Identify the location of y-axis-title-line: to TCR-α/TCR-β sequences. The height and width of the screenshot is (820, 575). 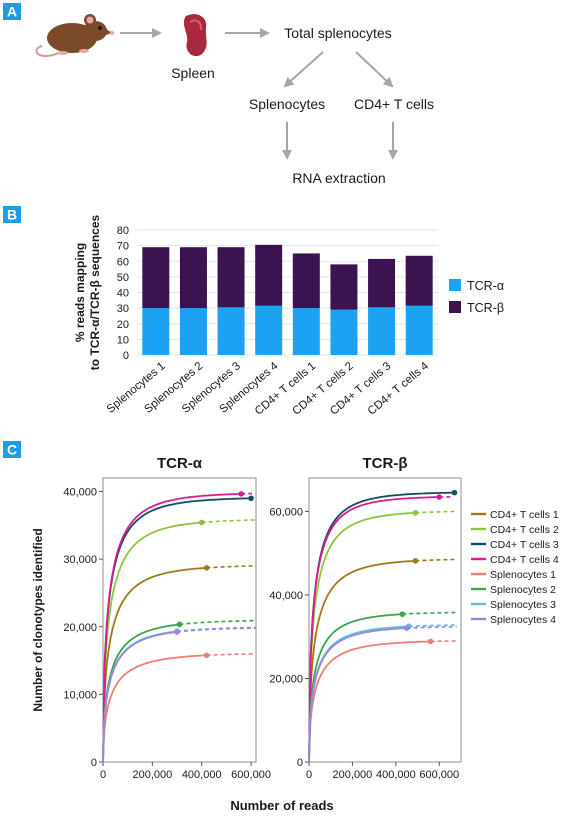
(95, 292).